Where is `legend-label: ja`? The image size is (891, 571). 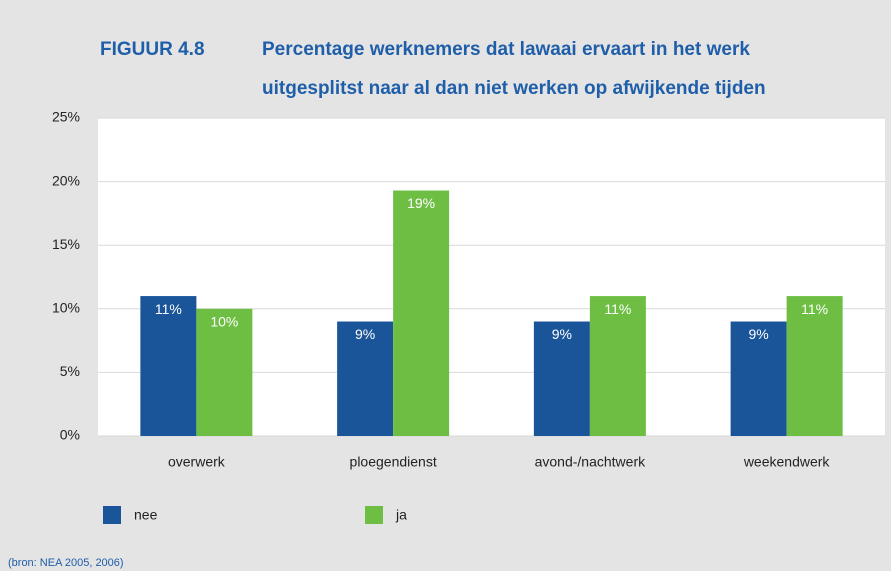 legend-label: ja is located at coordinates (401, 515).